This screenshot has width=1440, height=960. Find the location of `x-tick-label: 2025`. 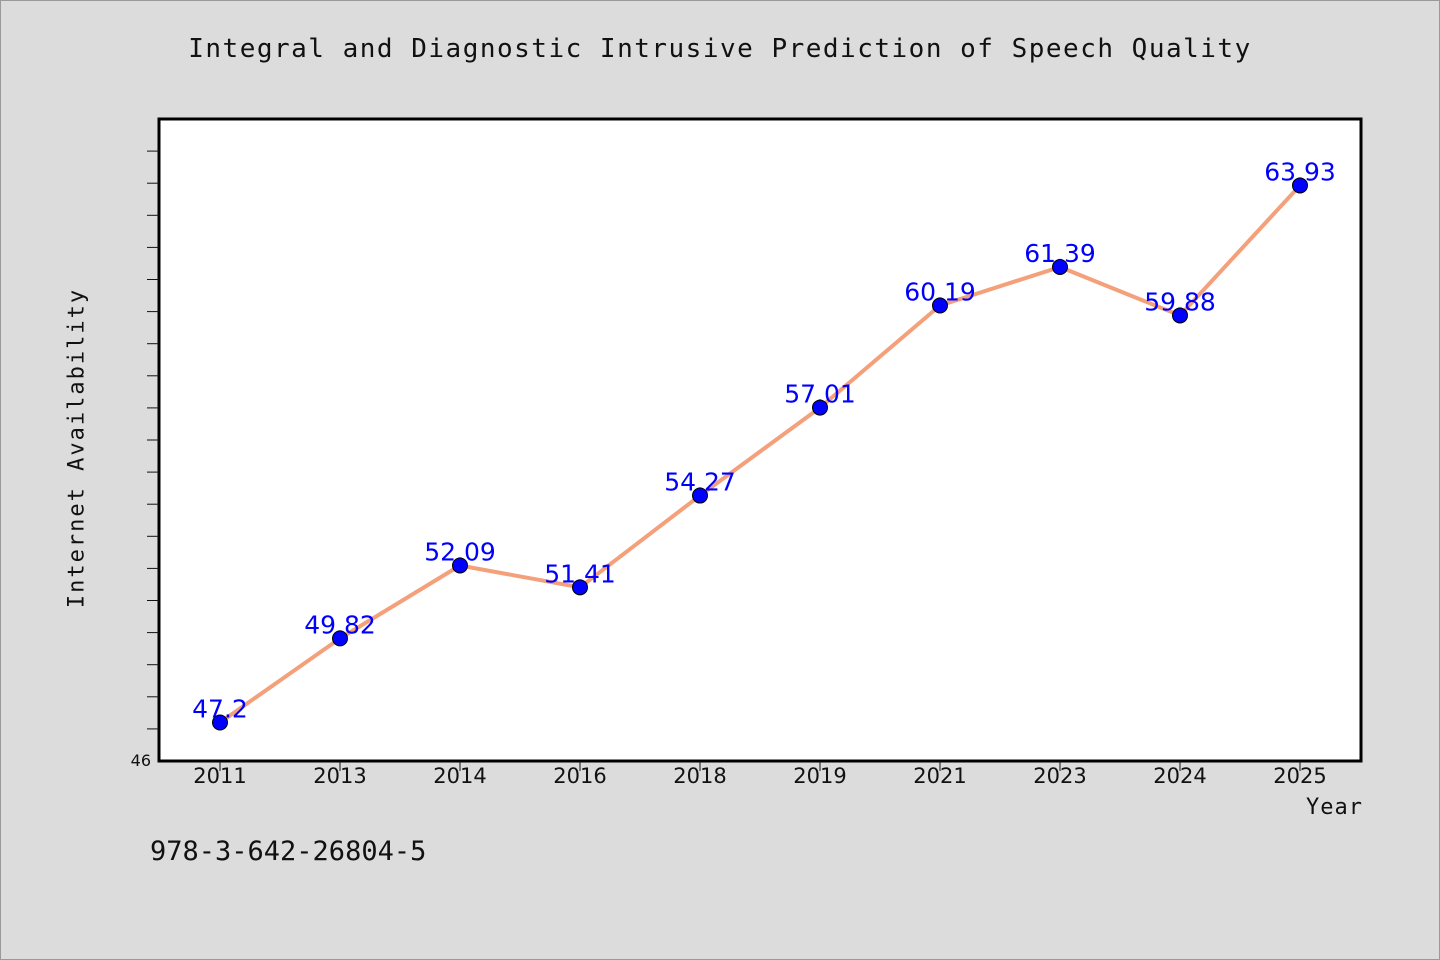

x-tick-label: 2025 is located at coordinates (1299, 776).